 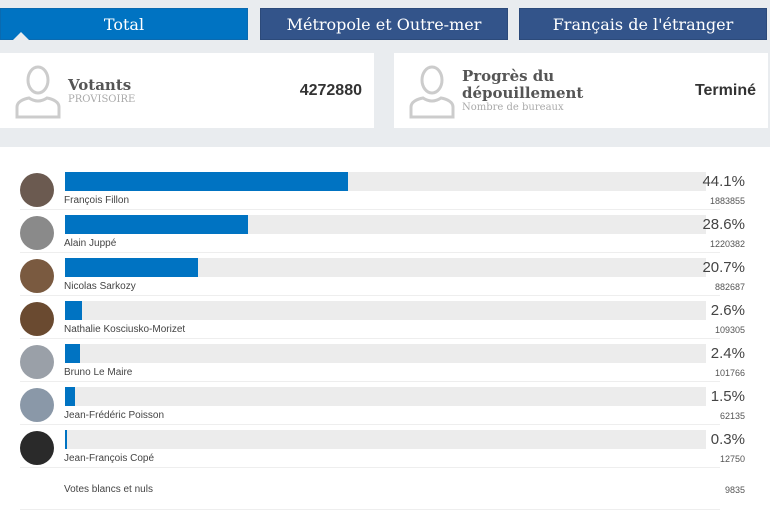 What do you see at coordinates (729, 287) in the screenshot?
I see `candidate-votes: 882687` at bounding box center [729, 287].